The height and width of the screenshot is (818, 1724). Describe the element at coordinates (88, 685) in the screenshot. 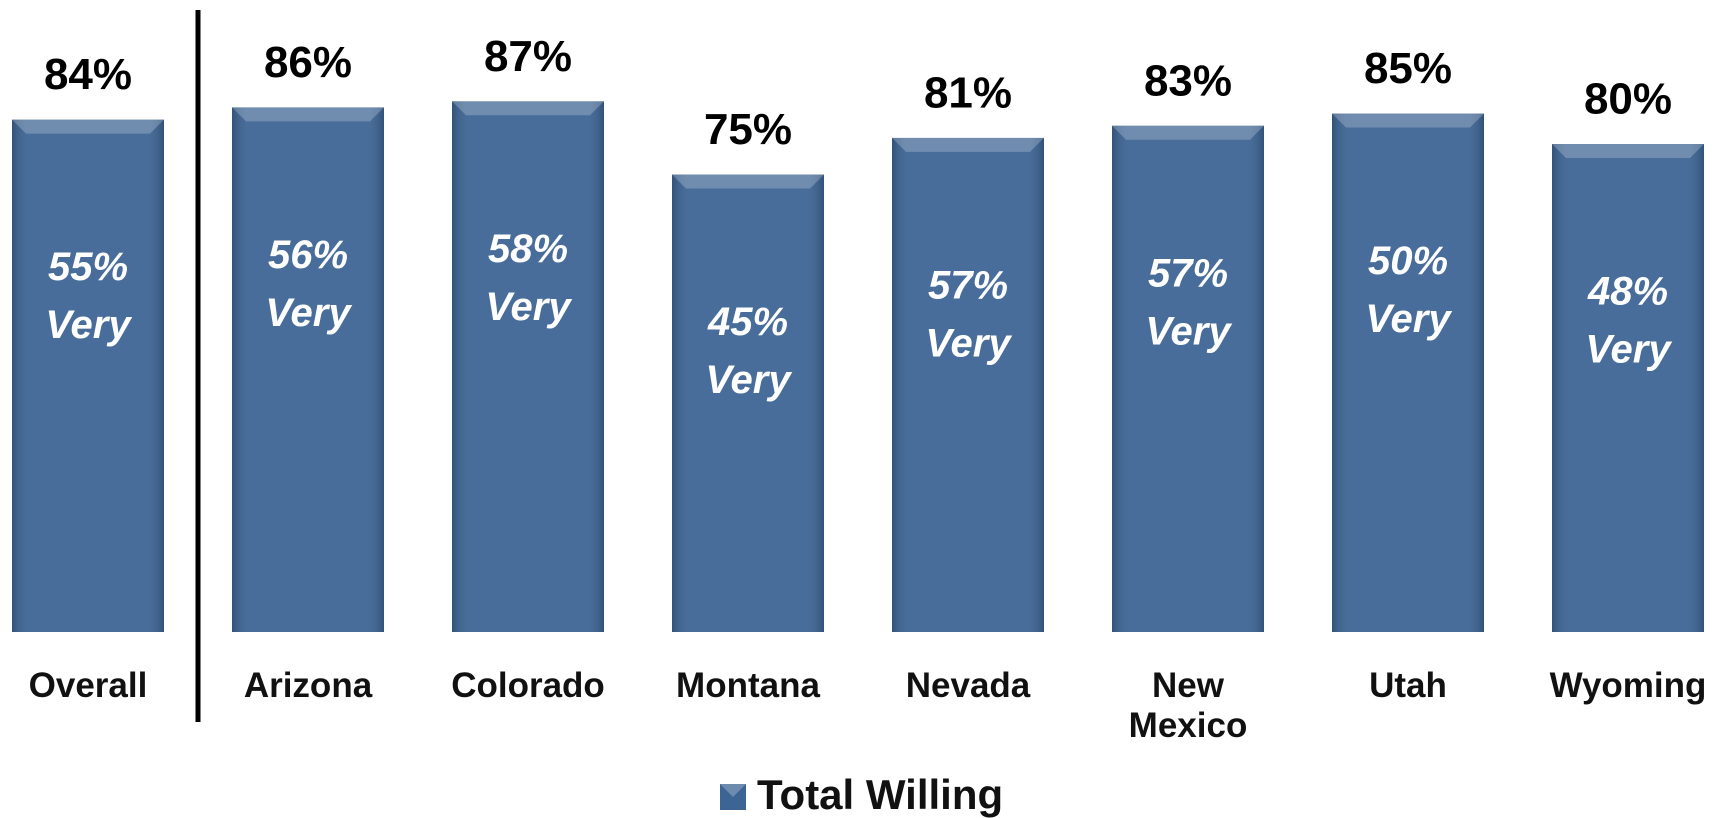

I see `x-tick-label: Overall` at that location.